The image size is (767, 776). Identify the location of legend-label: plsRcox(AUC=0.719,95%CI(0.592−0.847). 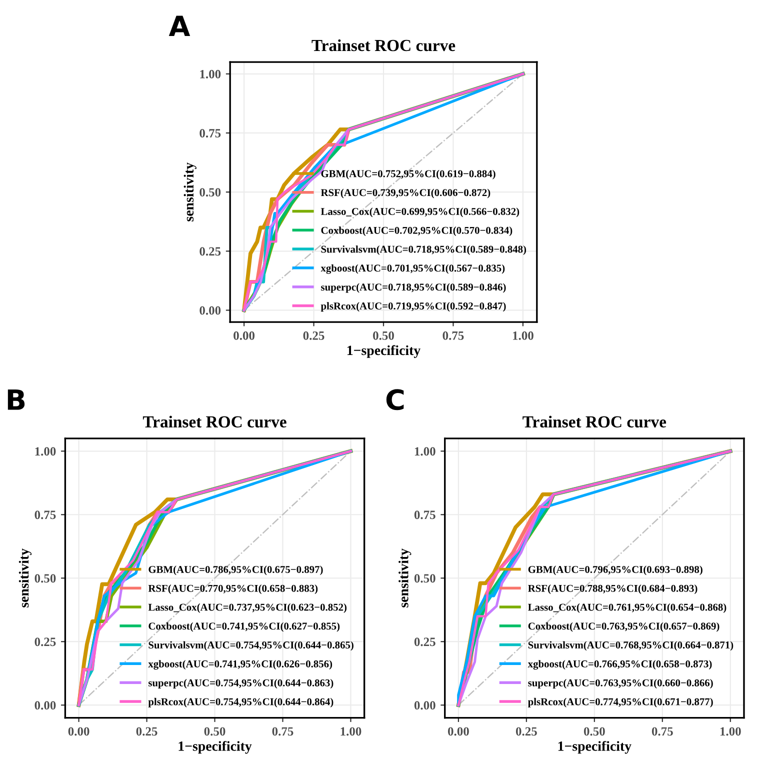
(413, 307).